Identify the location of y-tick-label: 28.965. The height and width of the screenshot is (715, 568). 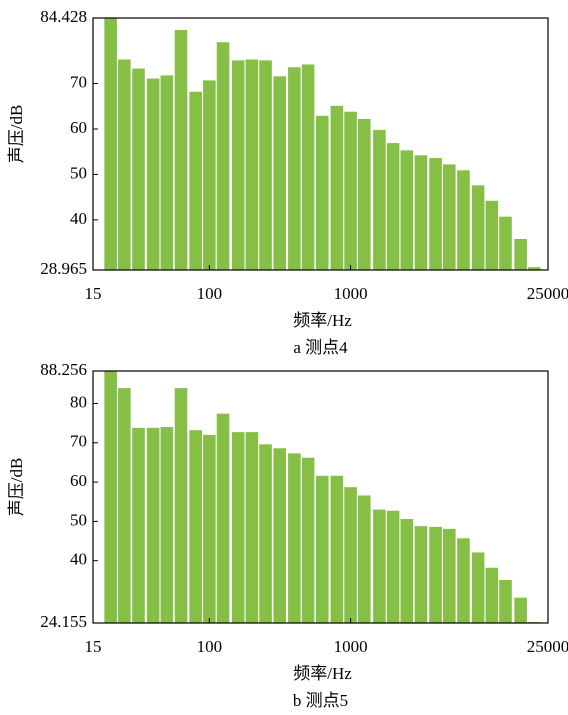
(63, 268).